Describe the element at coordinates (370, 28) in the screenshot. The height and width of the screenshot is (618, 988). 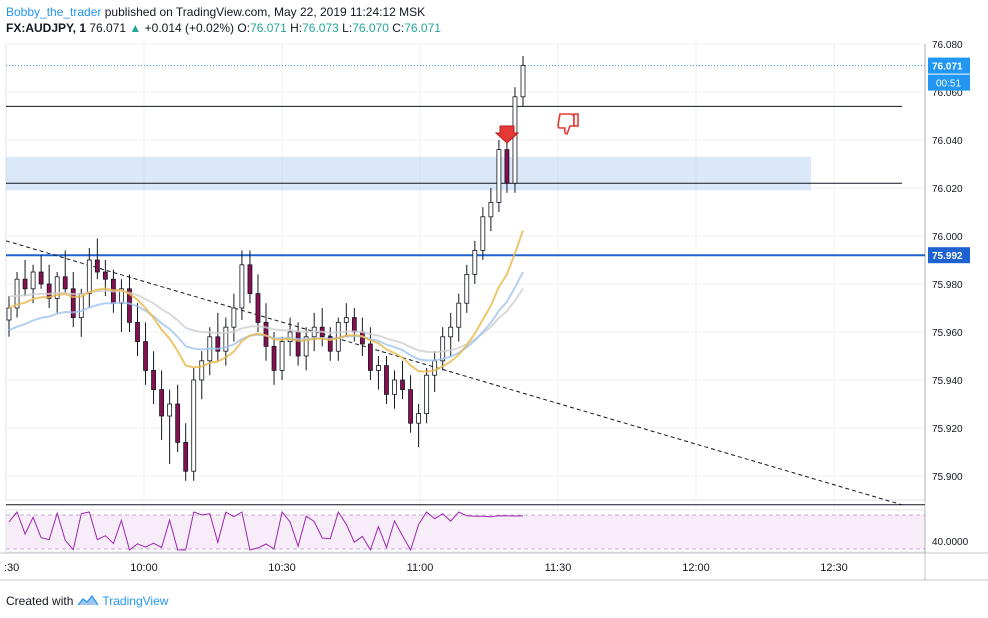
I see `low-value: 76.070` at that location.